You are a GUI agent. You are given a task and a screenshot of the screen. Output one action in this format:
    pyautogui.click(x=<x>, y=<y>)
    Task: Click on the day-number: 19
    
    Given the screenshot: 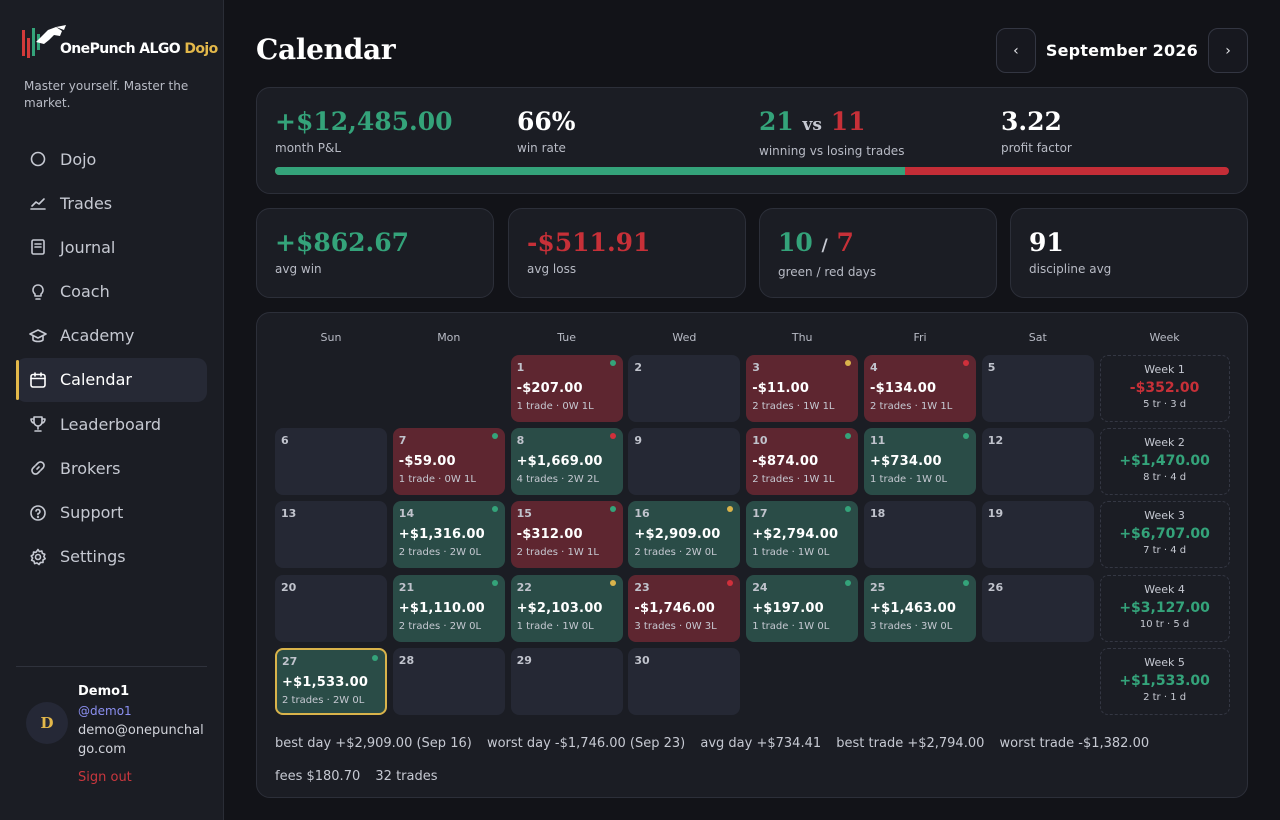 What is the action you would take?
    pyautogui.click(x=995, y=514)
    